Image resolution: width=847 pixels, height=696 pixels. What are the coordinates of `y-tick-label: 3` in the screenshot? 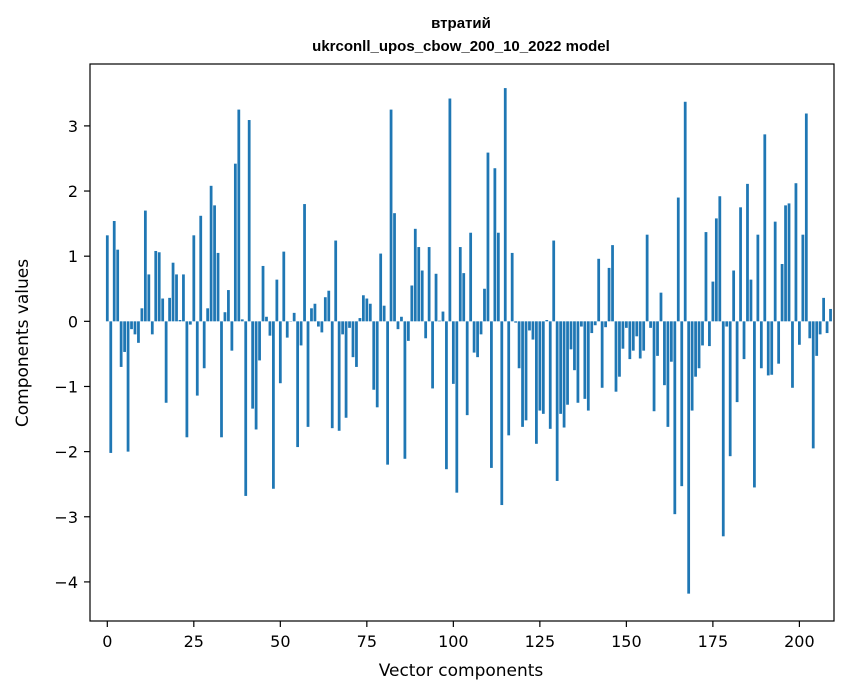 It's located at (73, 126).